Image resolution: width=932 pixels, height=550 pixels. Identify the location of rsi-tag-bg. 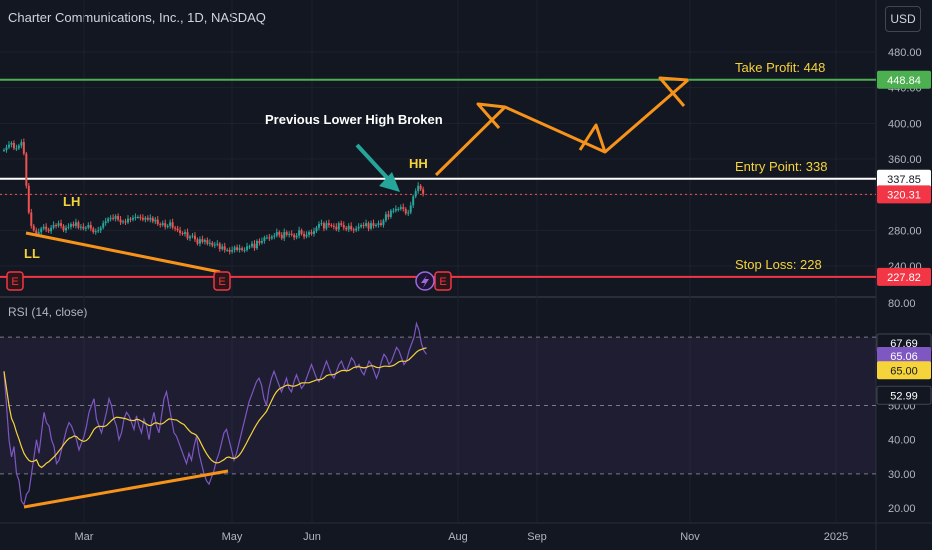
(904, 356).